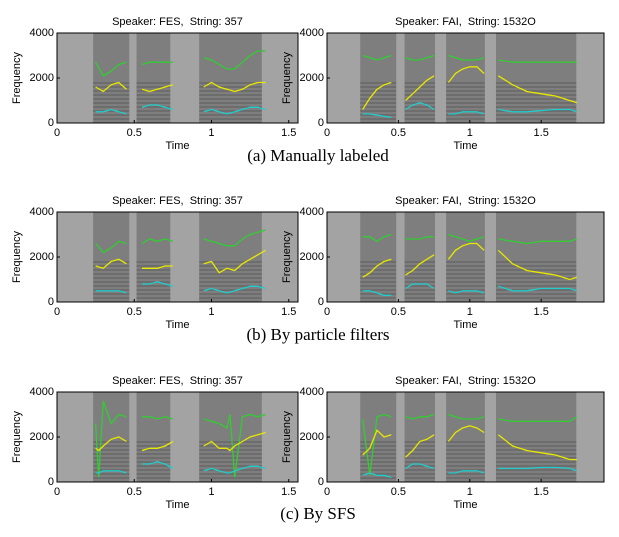 The width and height of the screenshot is (619, 537). I want to click on caption: (b) By particle filters, so click(317, 334).